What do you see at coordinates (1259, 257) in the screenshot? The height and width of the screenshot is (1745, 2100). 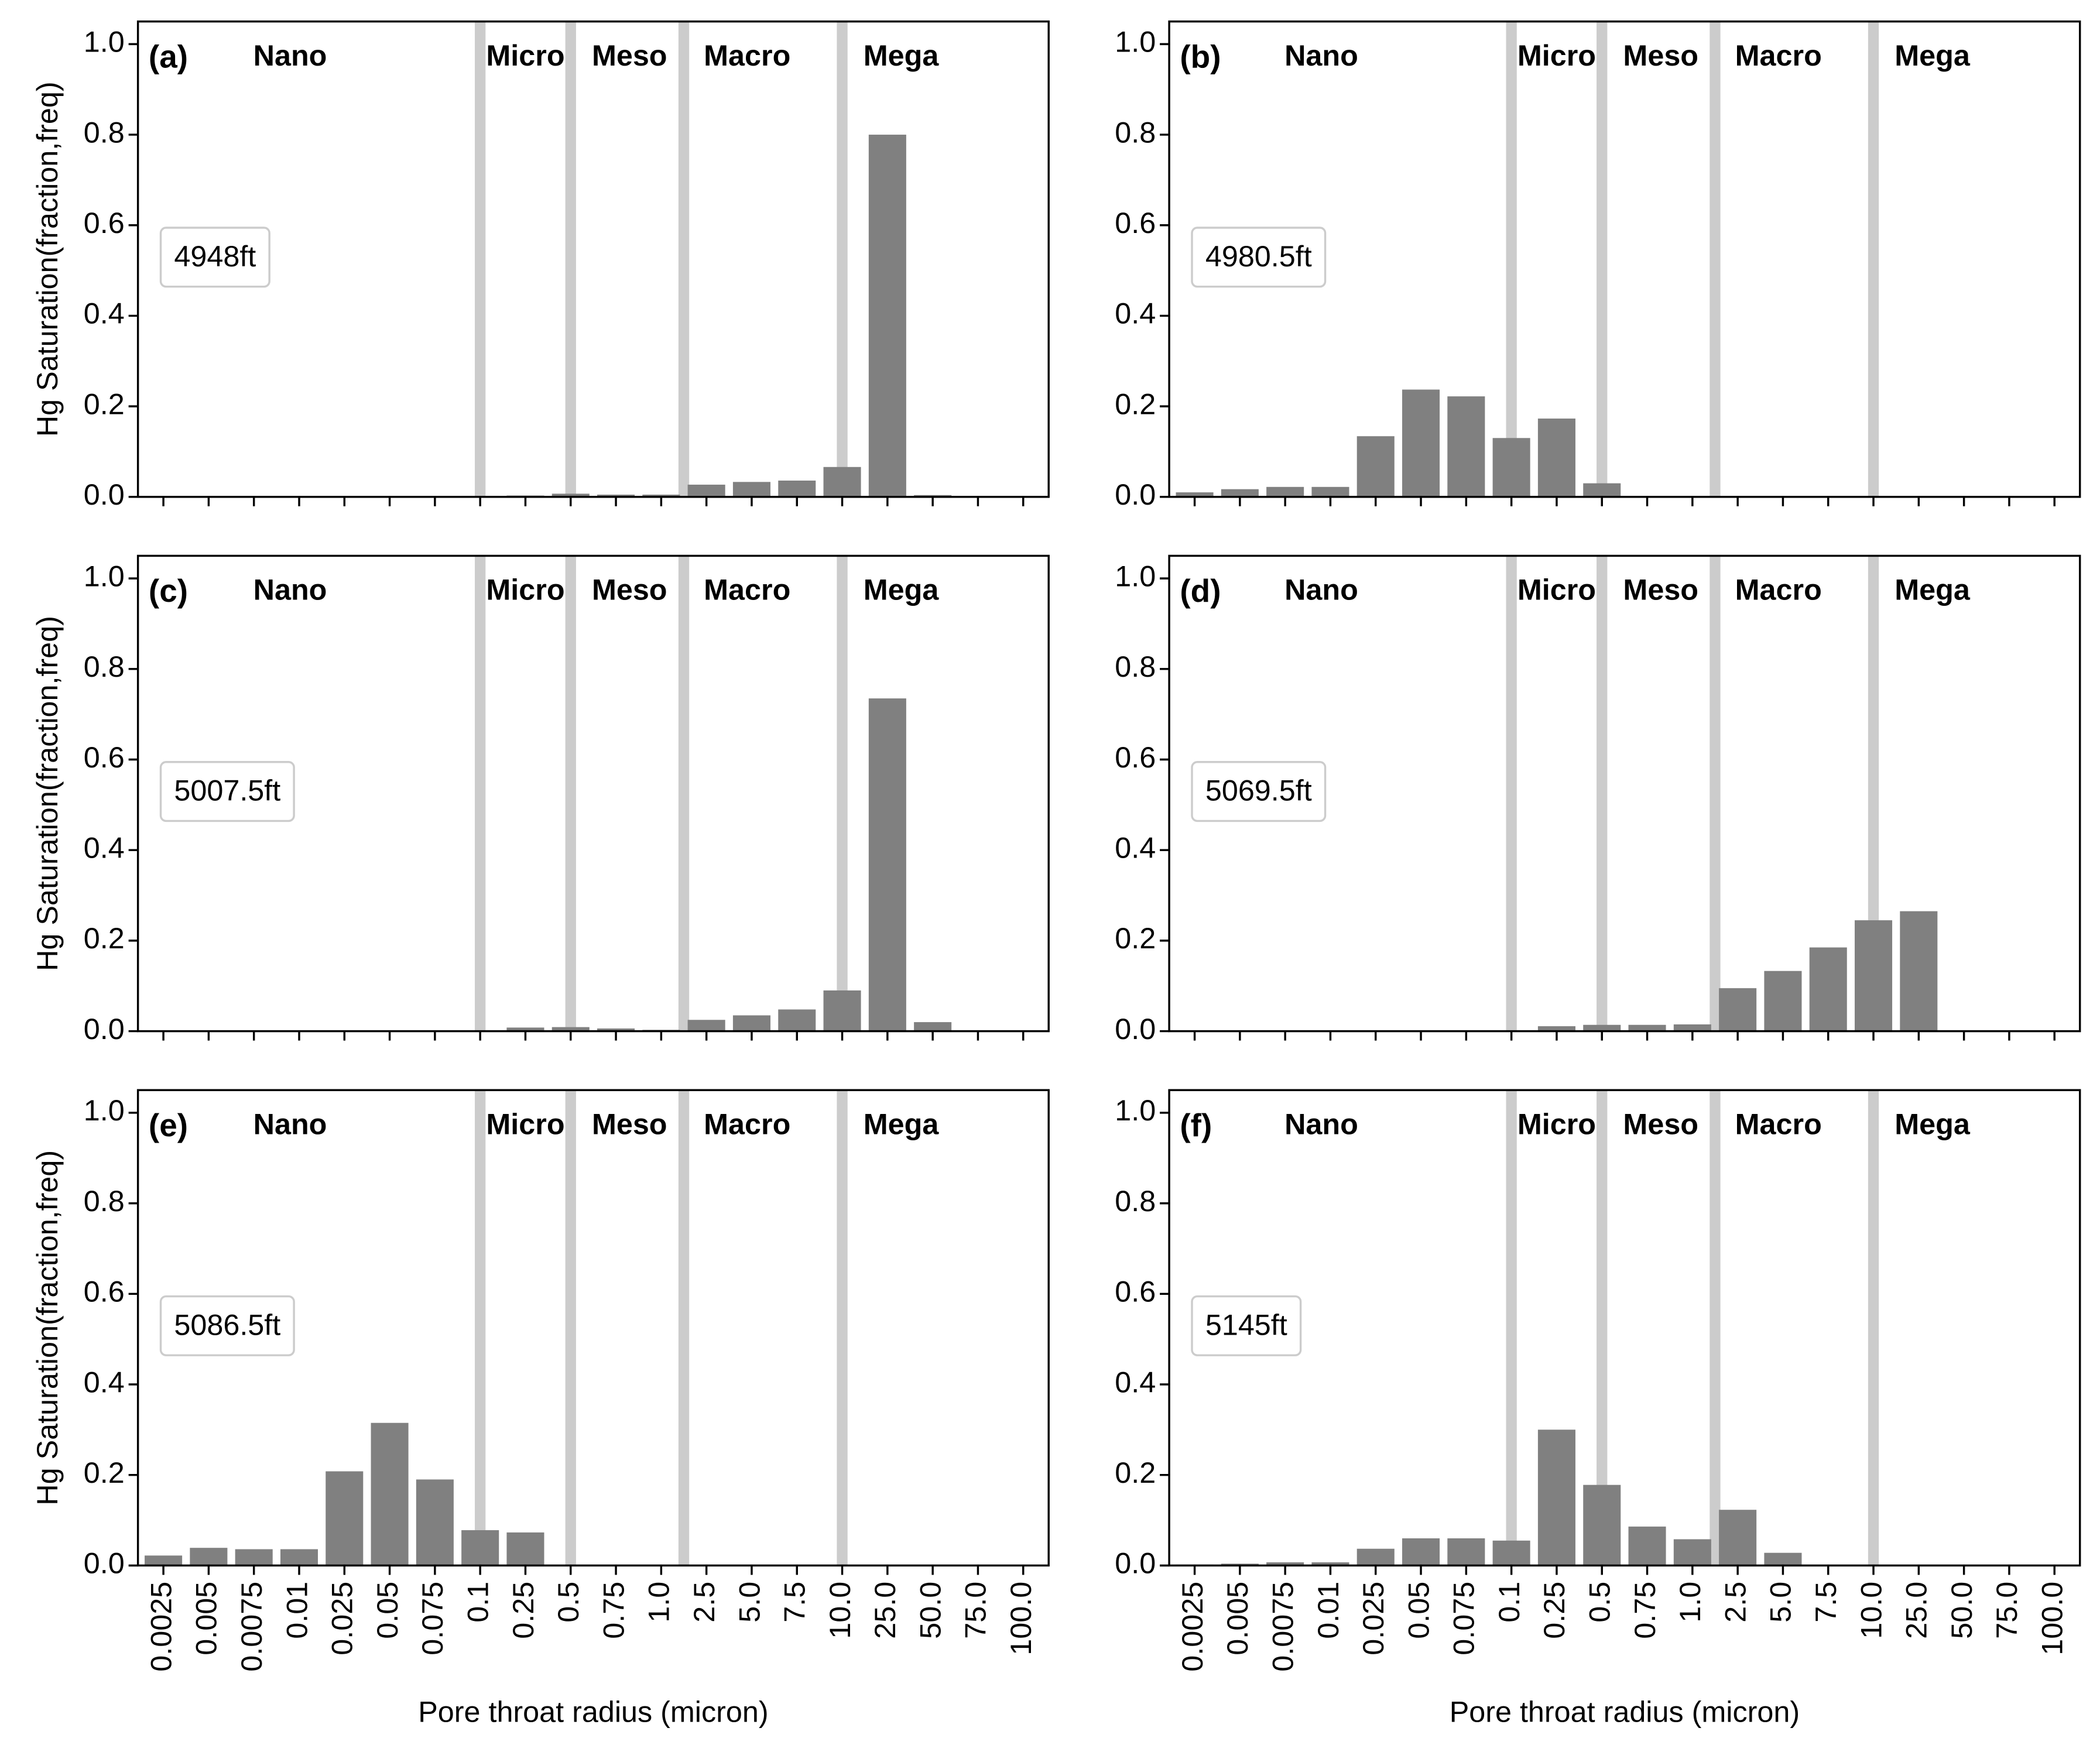 I see `annotation: 4980.5ft` at bounding box center [1259, 257].